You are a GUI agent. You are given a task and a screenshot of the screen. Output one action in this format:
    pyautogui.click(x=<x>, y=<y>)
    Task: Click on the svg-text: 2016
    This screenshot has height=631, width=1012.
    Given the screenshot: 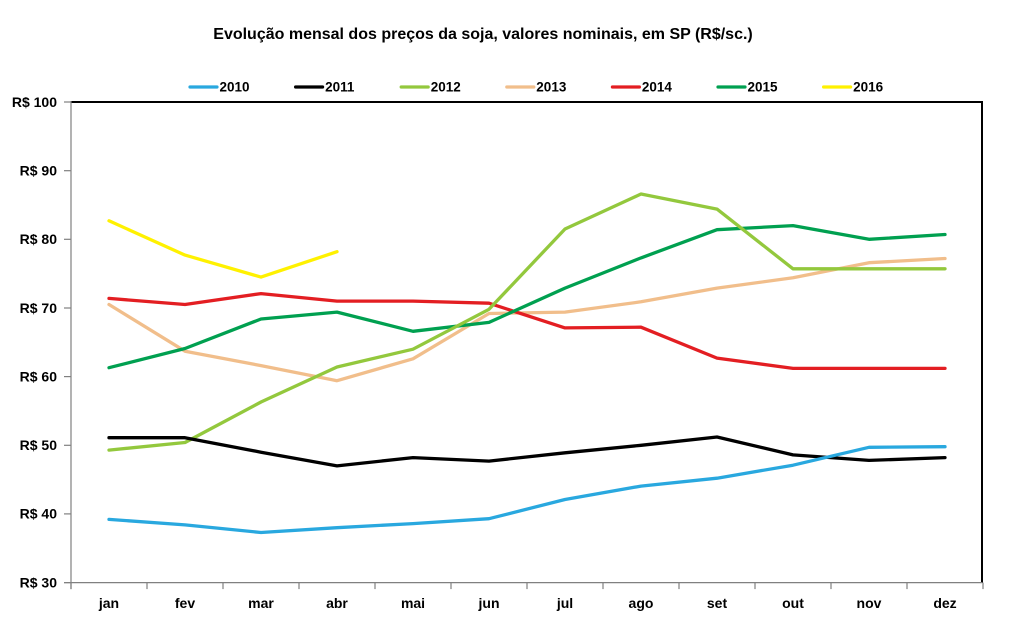 What is the action you would take?
    pyautogui.click(x=868, y=87)
    